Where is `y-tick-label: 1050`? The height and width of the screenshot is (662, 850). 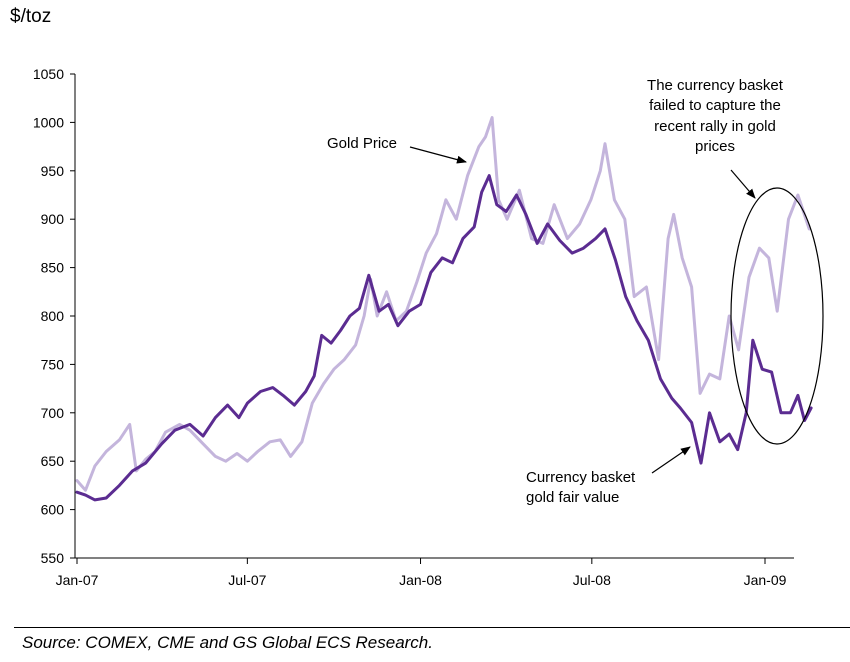 y-tick-label: 1050 is located at coordinates (48, 74).